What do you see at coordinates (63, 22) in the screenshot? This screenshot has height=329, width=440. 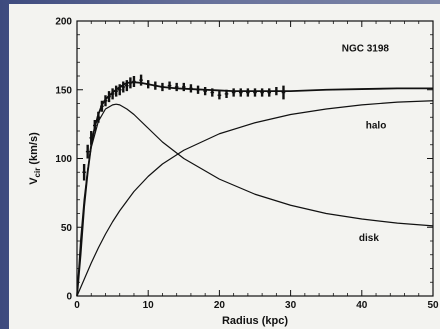 I see `y-tick-label: 200` at bounding box center [63, 22].